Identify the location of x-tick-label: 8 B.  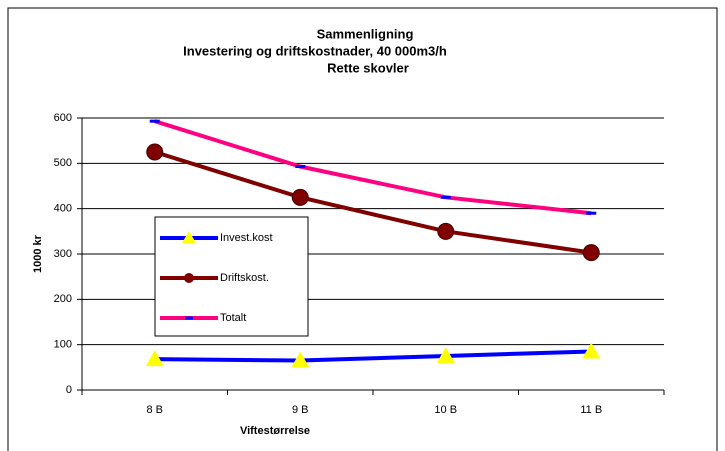
(154, 410).